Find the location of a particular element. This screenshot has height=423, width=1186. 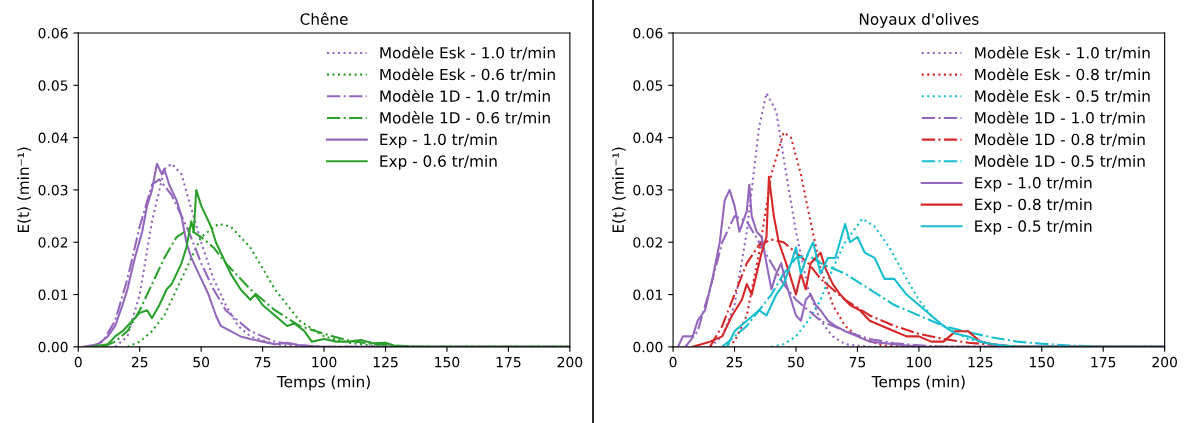

legend-label: Modèle 1D - 0.8 tr/min is located at coordinates (1060, 139).